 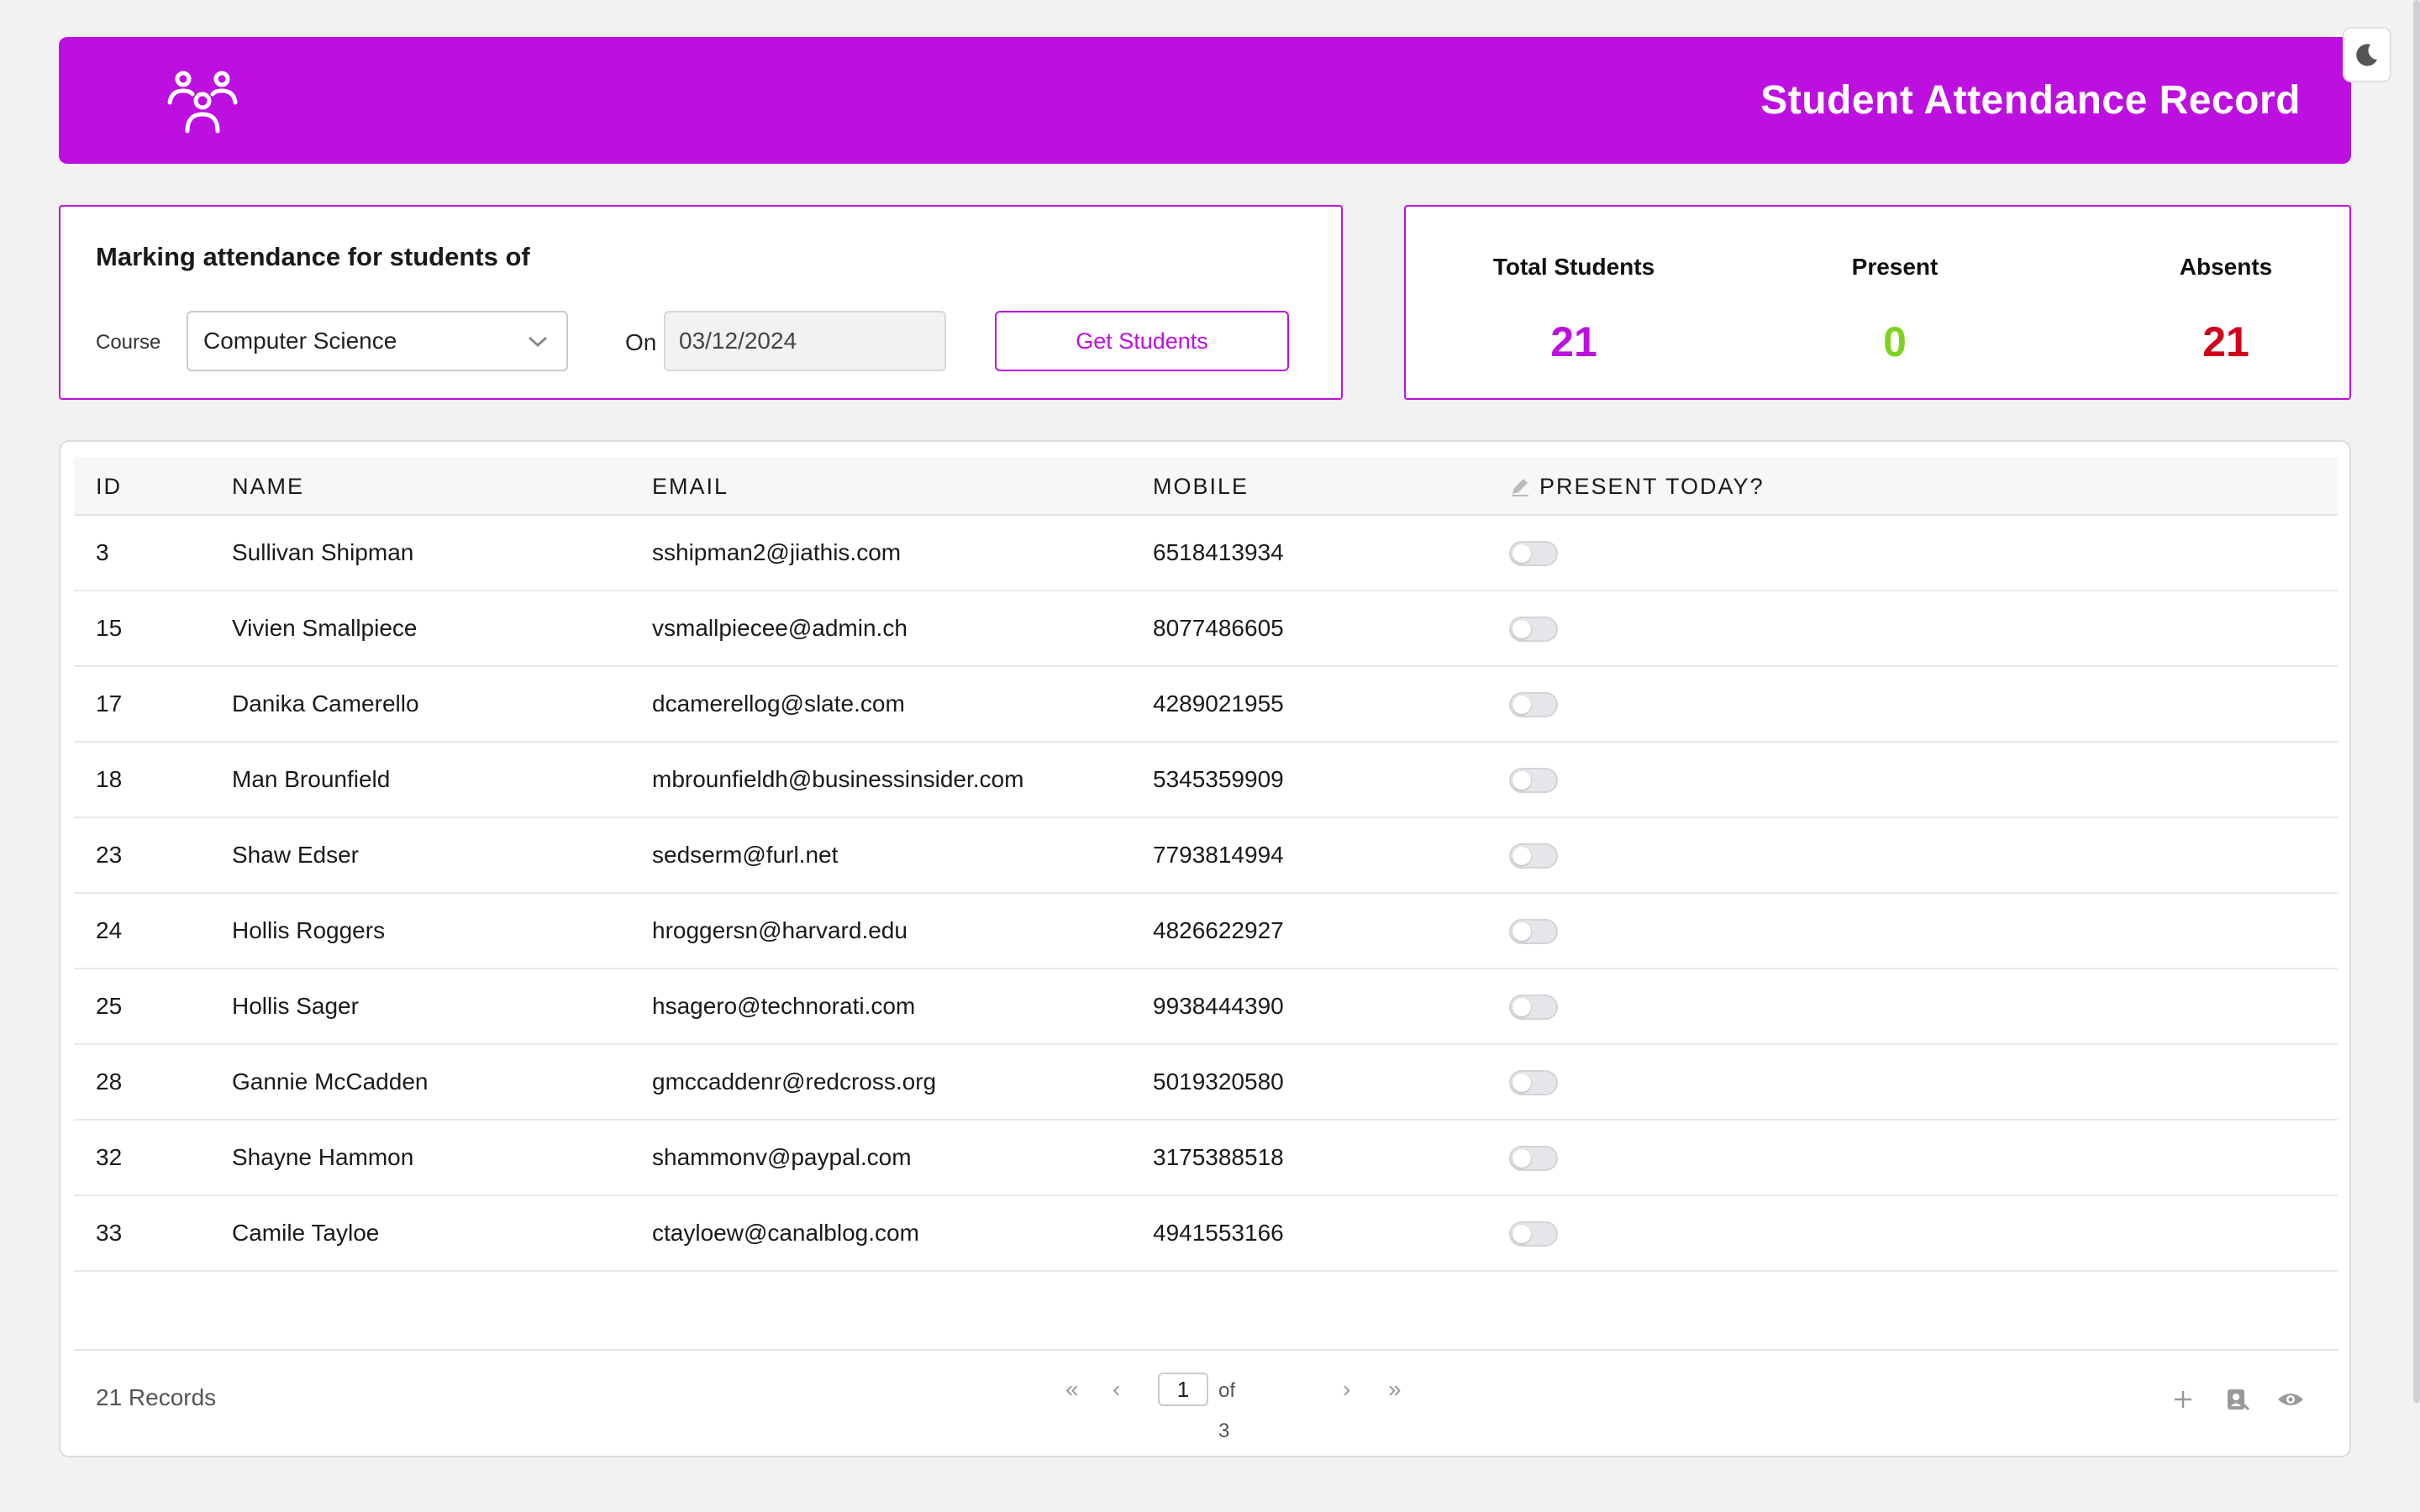 What do you see at coordinates (1652, 486) in the screenshot?
I see `column-header-present-label: PRESENT TODAY?` at bounding box center [1652, 486].